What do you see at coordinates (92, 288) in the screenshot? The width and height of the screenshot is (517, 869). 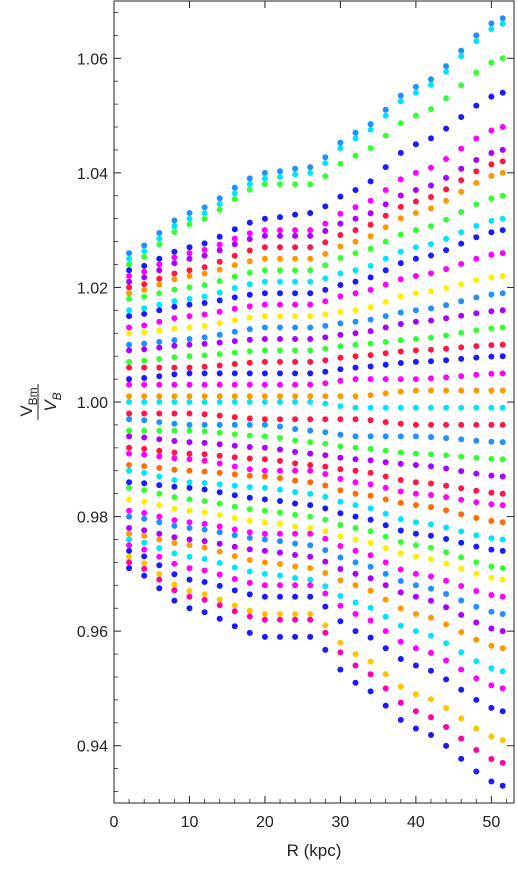 I see `y-tick-label: 1.02` at bounding box center [92, 288].